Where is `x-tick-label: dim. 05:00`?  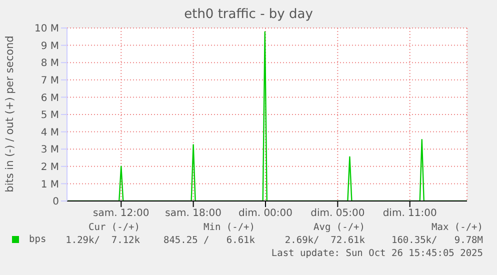 x-tick-label: dim. 05:00 is located at coordinates (337, 214).